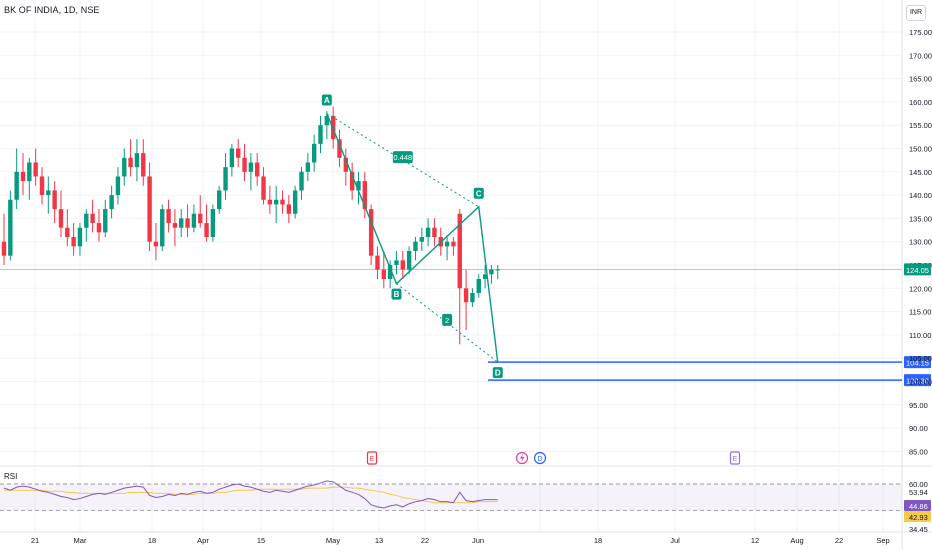 Image resolution: width=932 pixels, height=555 pixels. What do you see at coordinates (396, 294) in the screenshot?
I see `pattern-point-b: B` at bounding box center [396, 294].